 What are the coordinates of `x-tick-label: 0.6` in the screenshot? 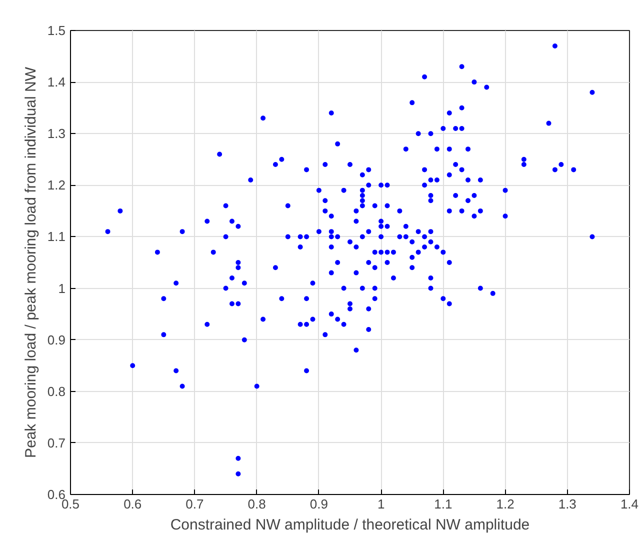 It's located at (133, 504).